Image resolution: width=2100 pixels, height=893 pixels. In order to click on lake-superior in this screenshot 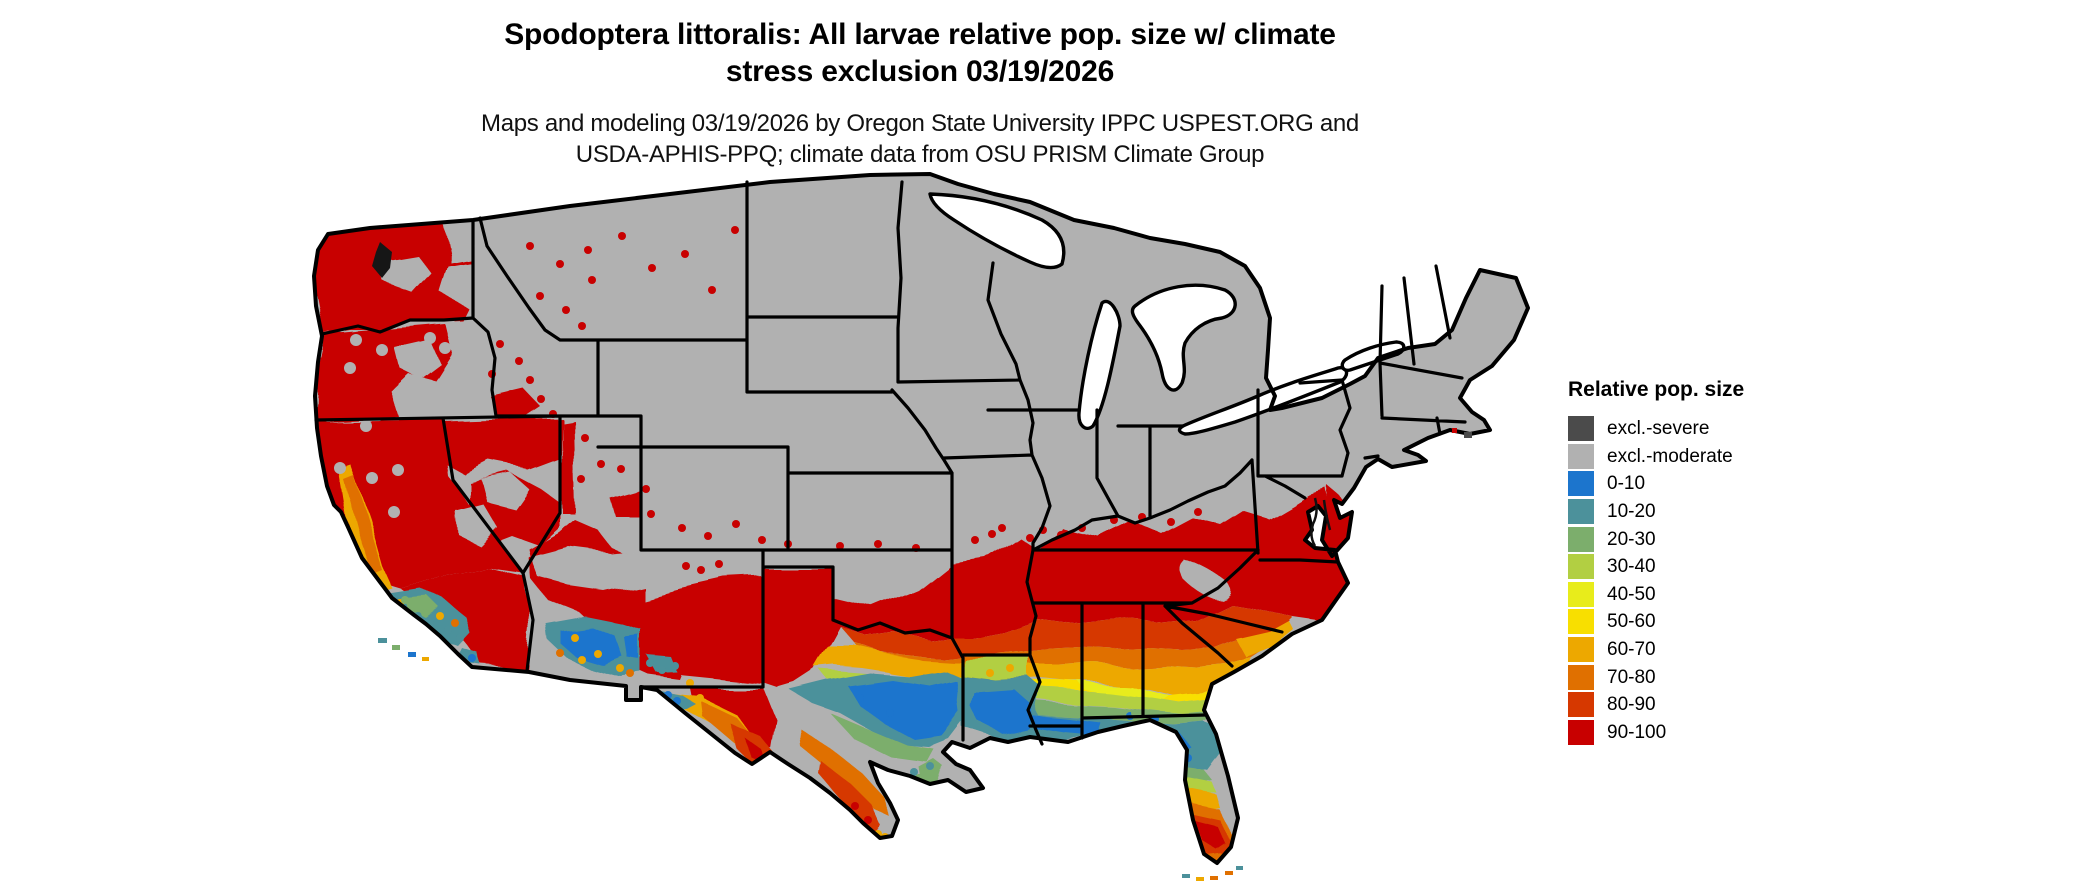, I will do `click(997, 231)`.